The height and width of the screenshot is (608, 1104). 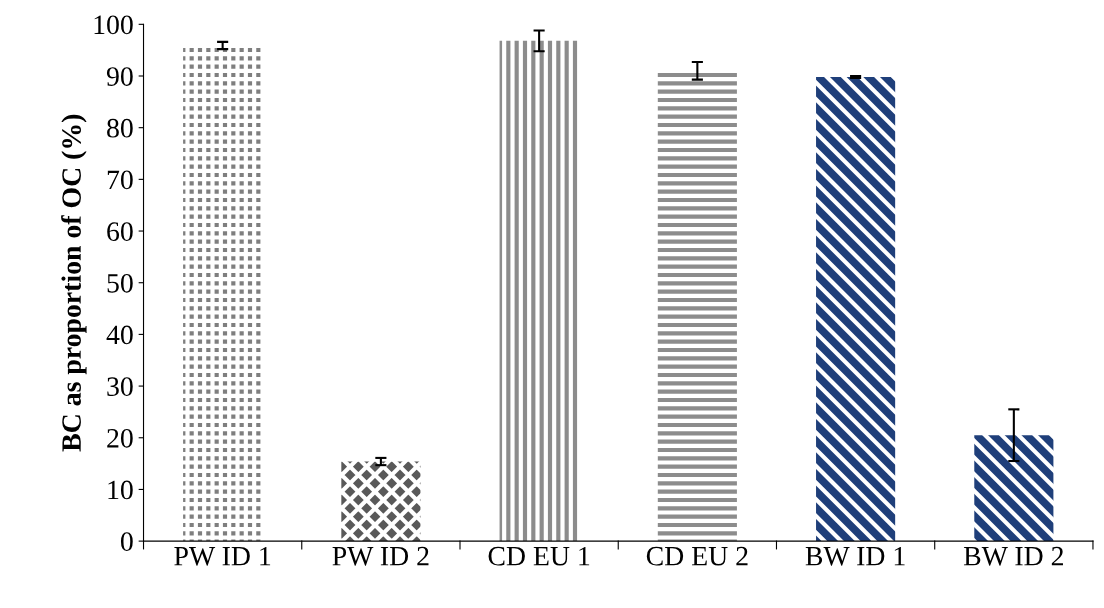 What do you see at coordinates (120, 128) in the screenshot?
I see `y-tick-label: 80` at bounding box center [120, 128].